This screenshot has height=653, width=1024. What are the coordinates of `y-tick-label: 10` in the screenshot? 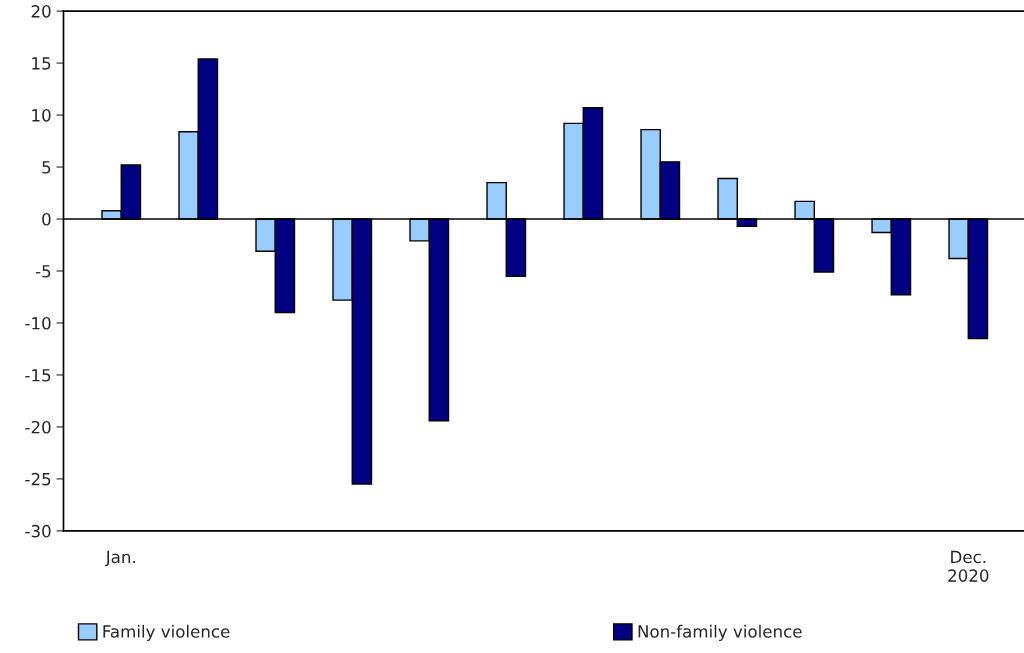 It's located at (41, 115).